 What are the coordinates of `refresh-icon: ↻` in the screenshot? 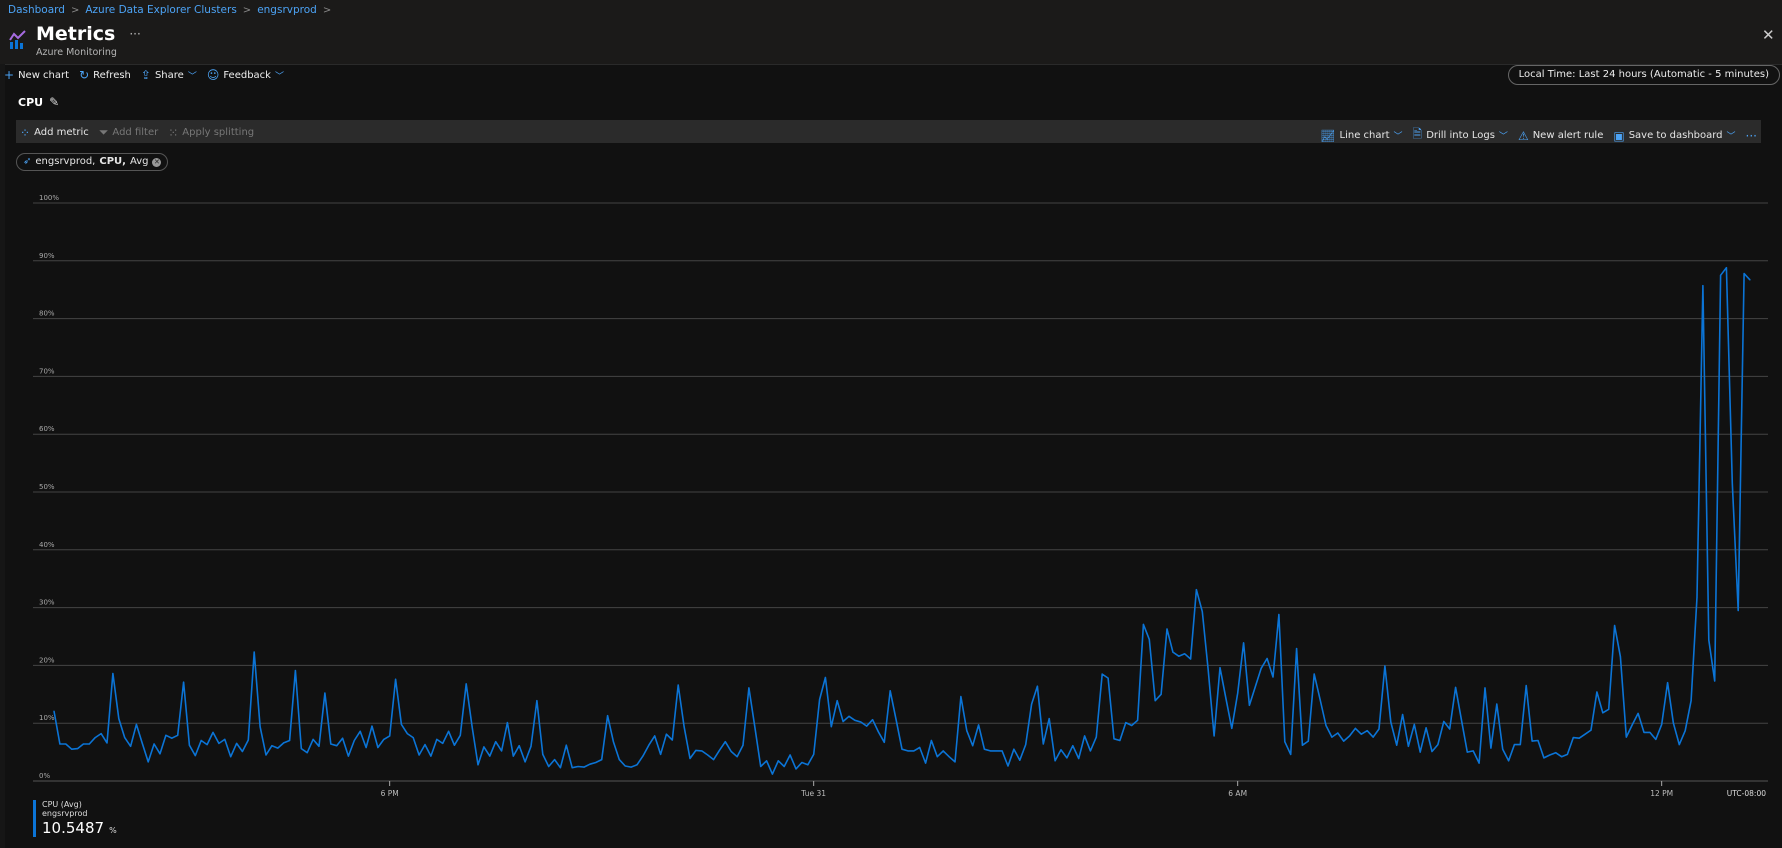 It's located at (84, 75).